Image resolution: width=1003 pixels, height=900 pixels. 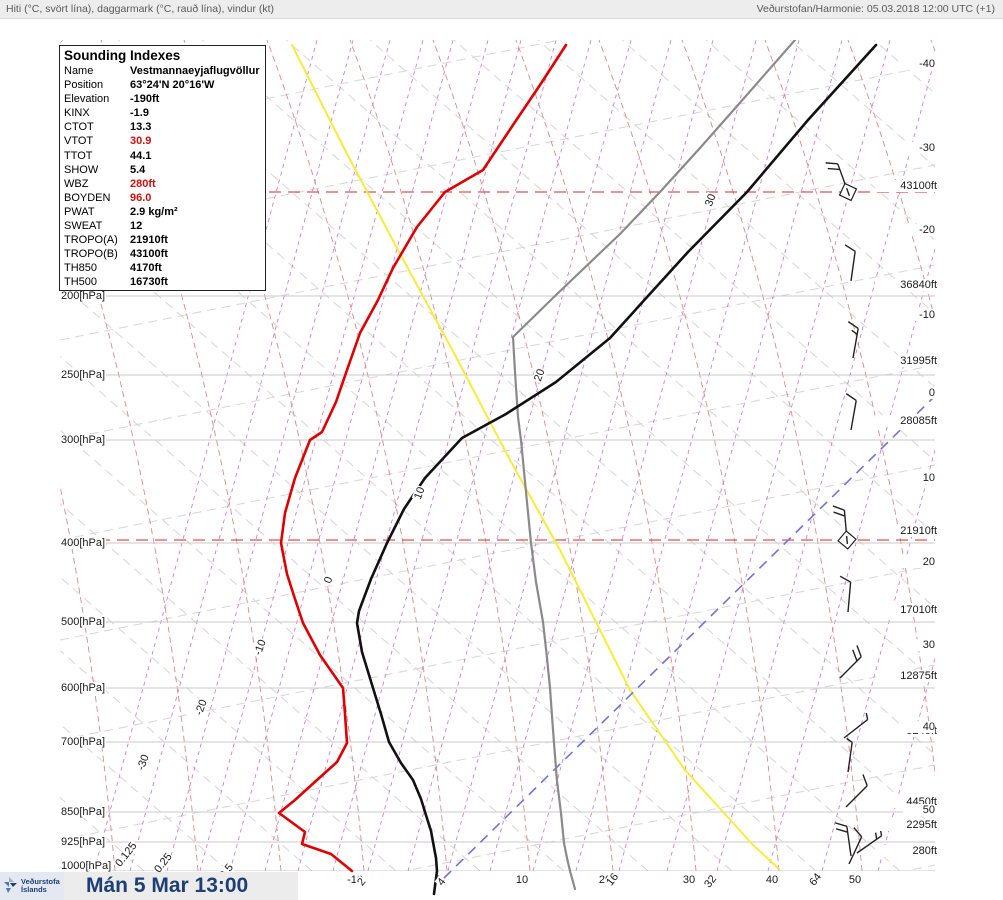 I want to click on isotherm-label-right: 0, so click(x=919, y=393).